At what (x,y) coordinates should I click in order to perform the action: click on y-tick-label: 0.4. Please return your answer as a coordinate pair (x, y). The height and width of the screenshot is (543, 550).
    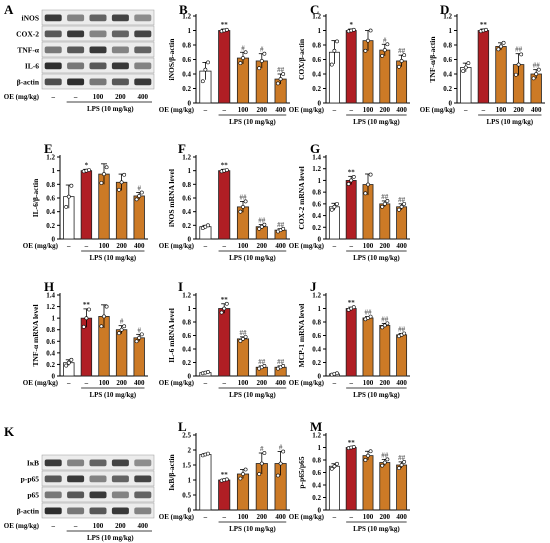
    Looking at the image, I should click on (316, 350).